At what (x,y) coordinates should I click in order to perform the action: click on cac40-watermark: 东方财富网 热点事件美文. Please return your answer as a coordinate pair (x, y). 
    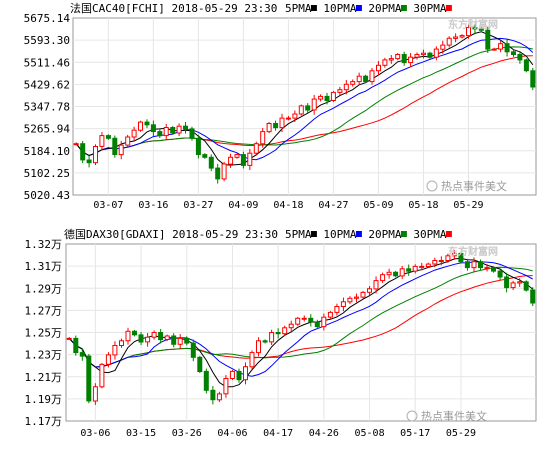
    Looking at the image, I should click on (466, 105).